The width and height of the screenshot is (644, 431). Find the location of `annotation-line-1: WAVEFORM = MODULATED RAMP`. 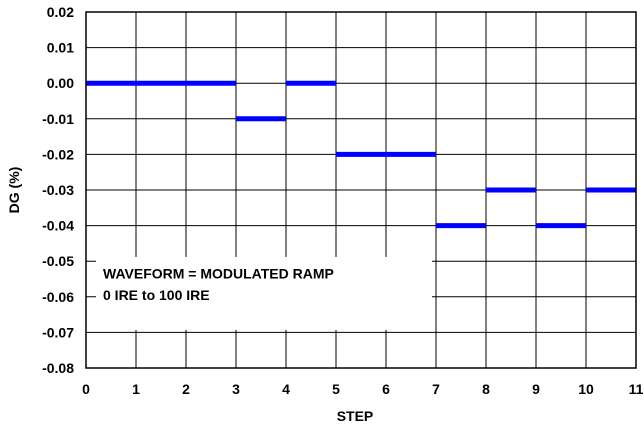

annotation-line-1: WAVEFORM = MODULATED RAMP is located at coordinates (218, 274).